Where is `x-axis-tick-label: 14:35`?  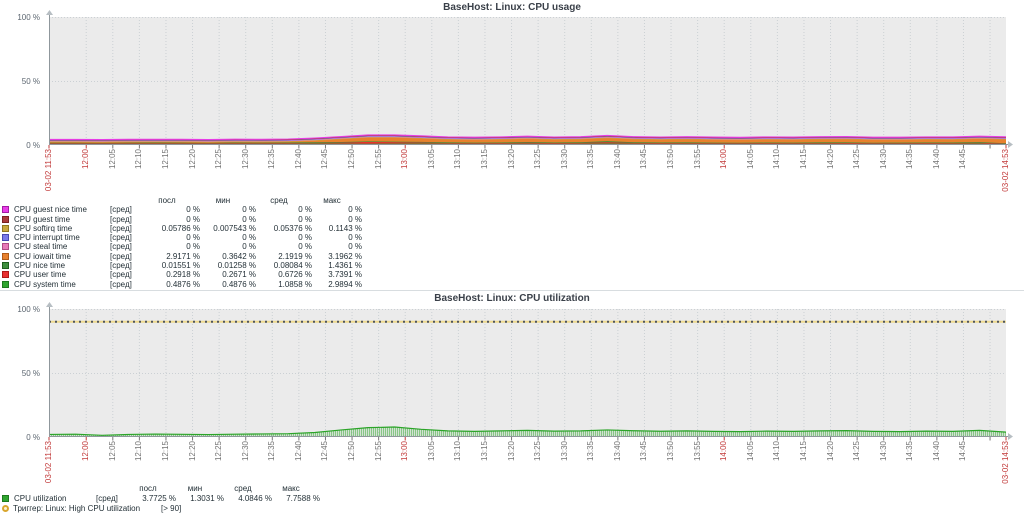
x-axis-tick-label: 14:35 is located at coordinates (910, 159).